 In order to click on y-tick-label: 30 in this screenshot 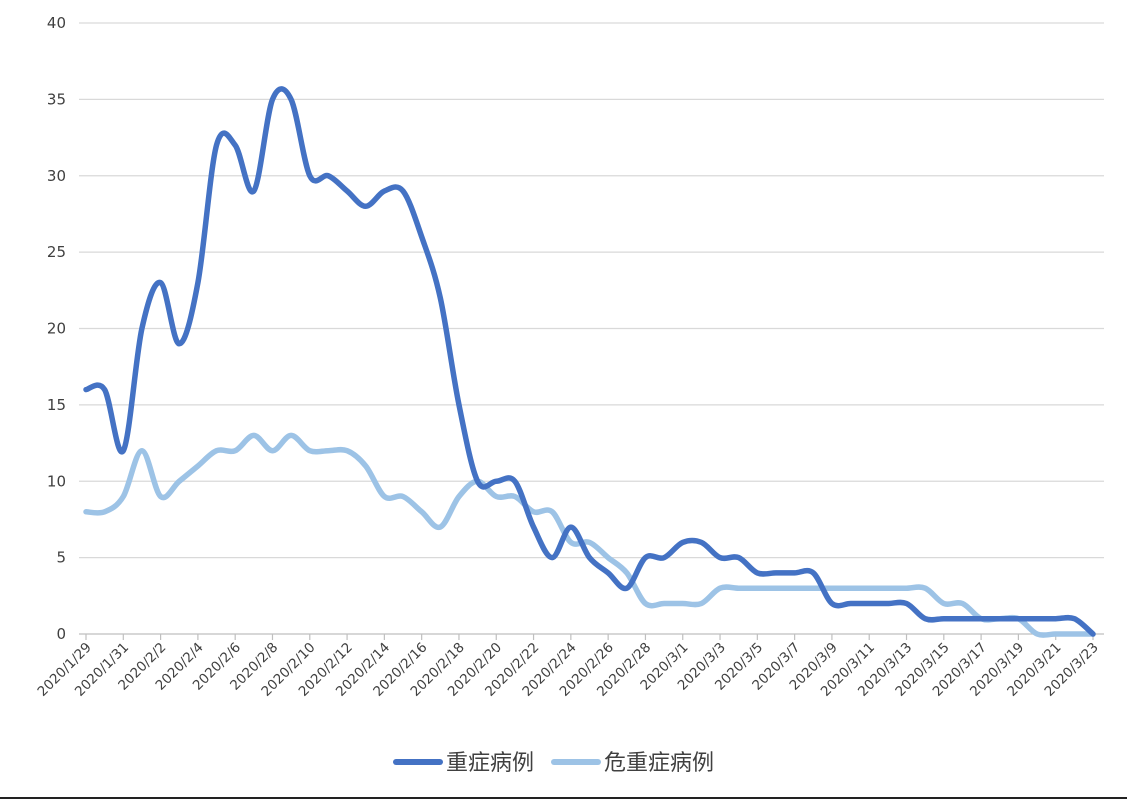, I will do `click(56, 176)`.